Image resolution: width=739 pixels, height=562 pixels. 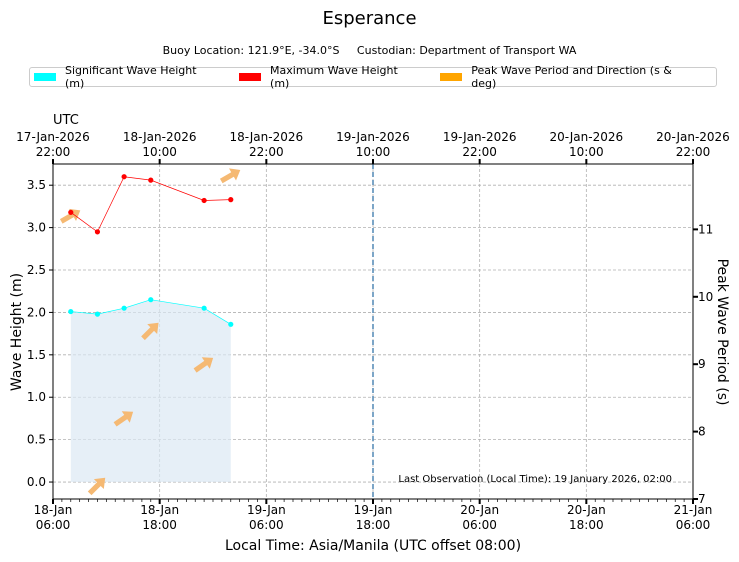 I want to click on significant-wave-fill, so click(x=150, y=391).